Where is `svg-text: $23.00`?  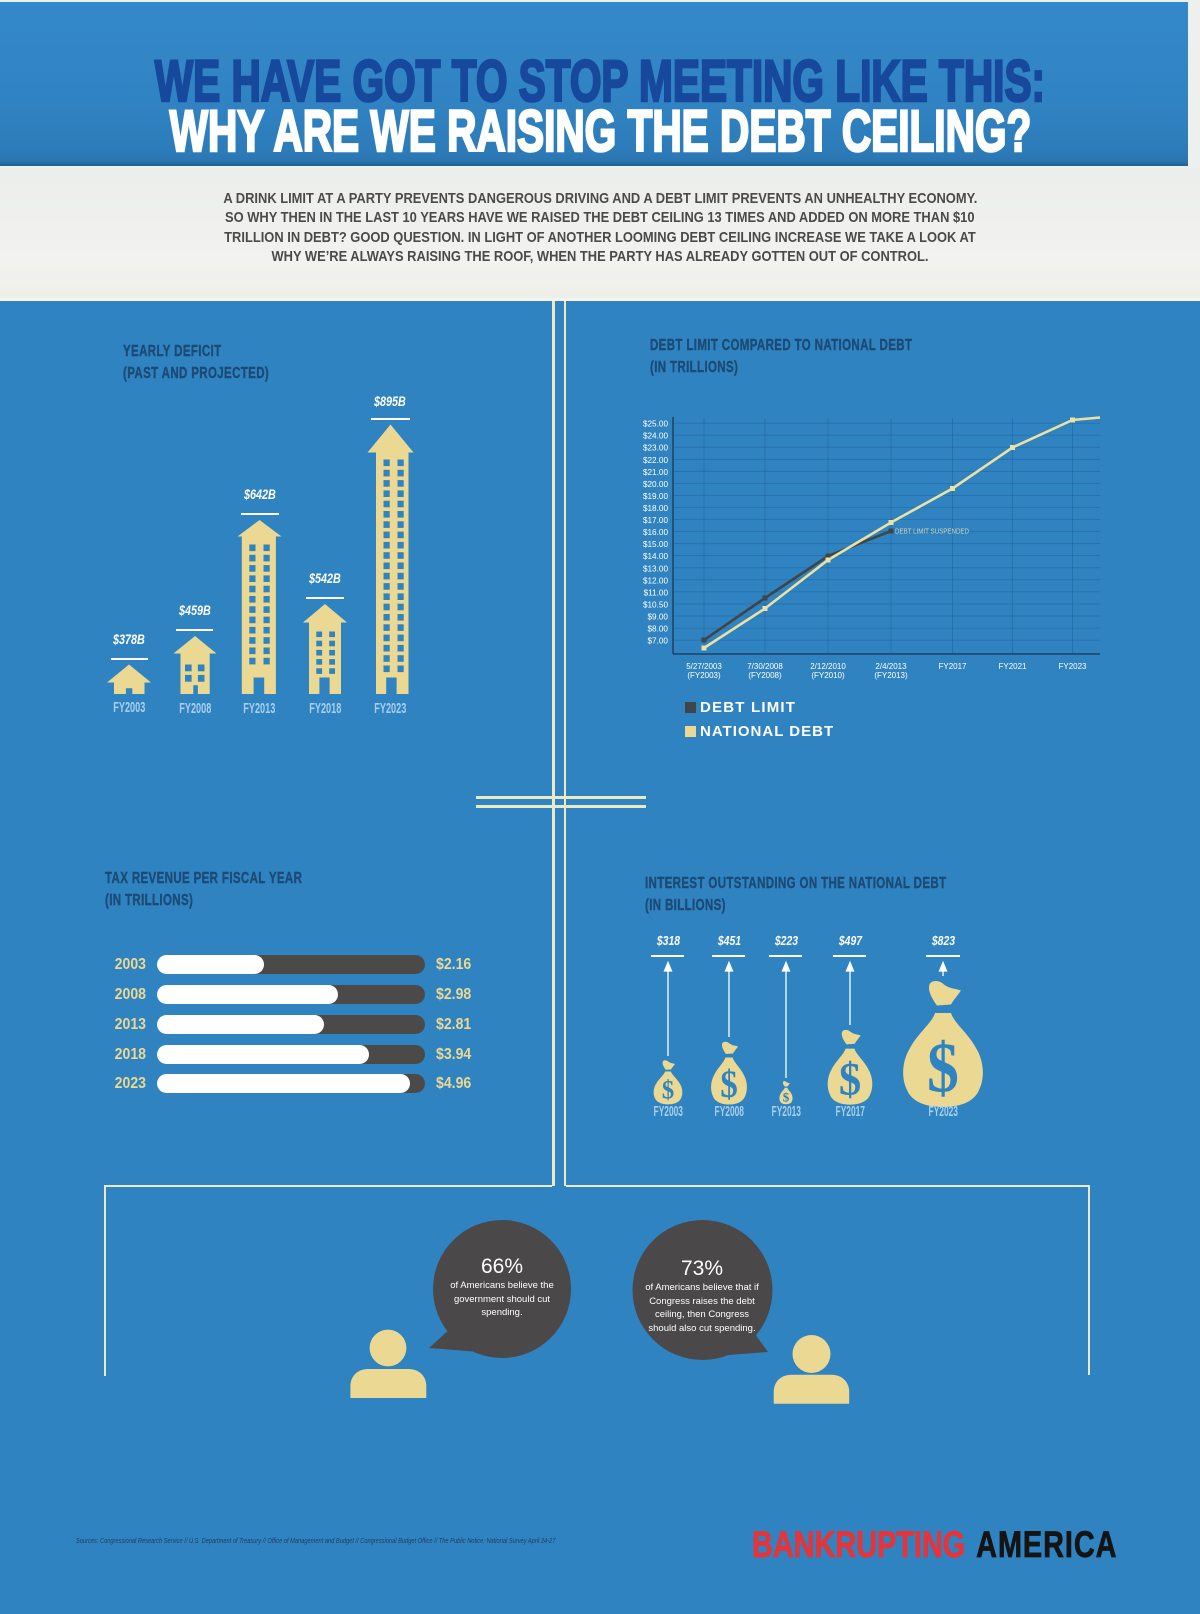 svg-text: $23.00 is located at coordinates (655, 448).